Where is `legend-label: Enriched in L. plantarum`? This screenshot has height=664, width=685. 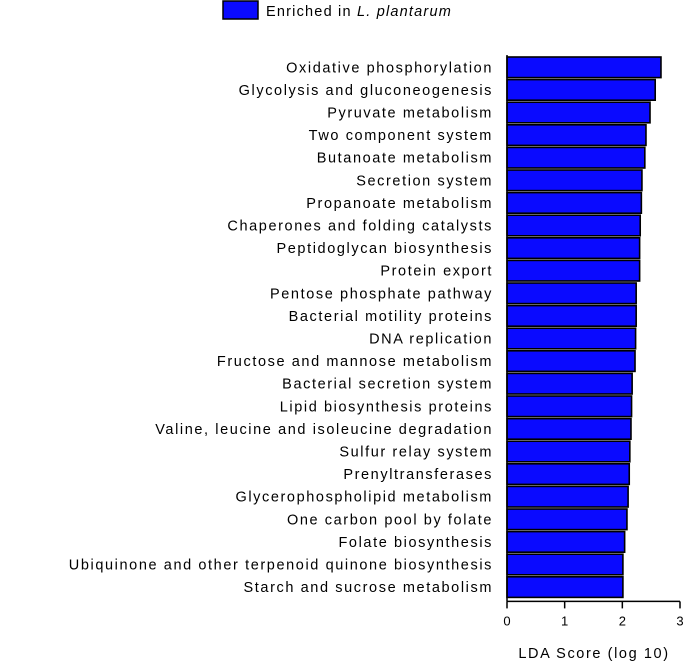 legend-label: Enriched in L. plantarum is located at coordinates (359, 12).